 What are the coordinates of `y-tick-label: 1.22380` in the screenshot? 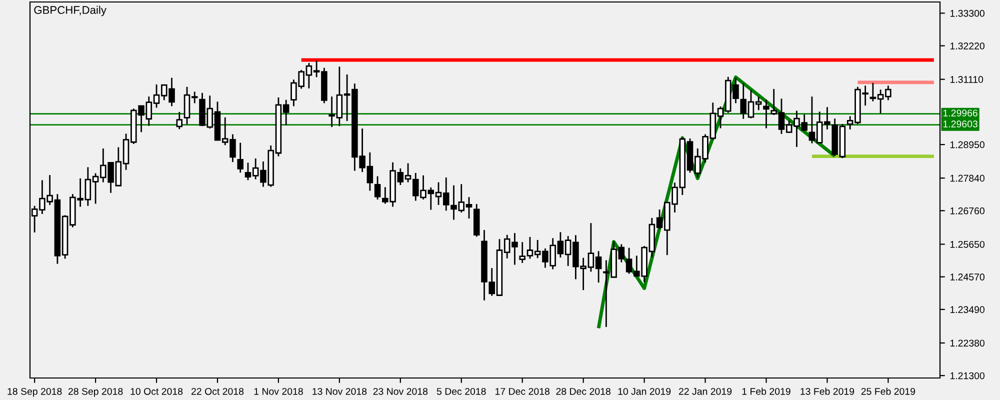 It's located at (967, 343).